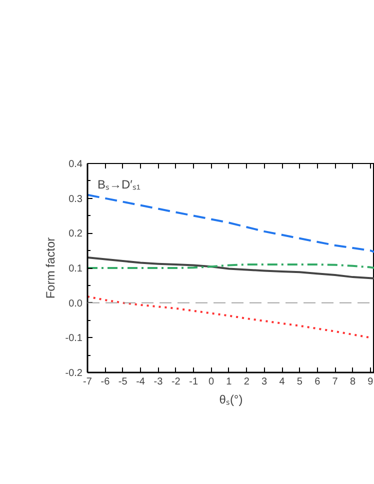 The image size is (374, 484). Describe the element at coordinates (75, 199) in the screenshot. I see `y-tick-label: 0.3` at that location.